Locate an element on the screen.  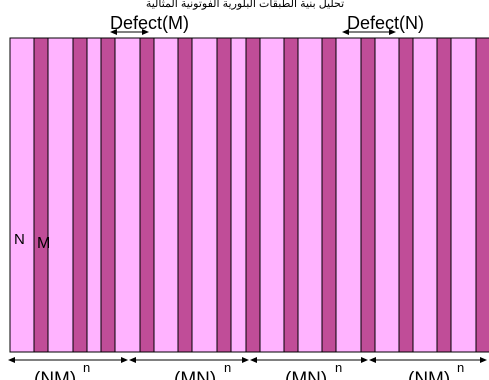
defect-arrow-m is located at coordinates (129, 32).